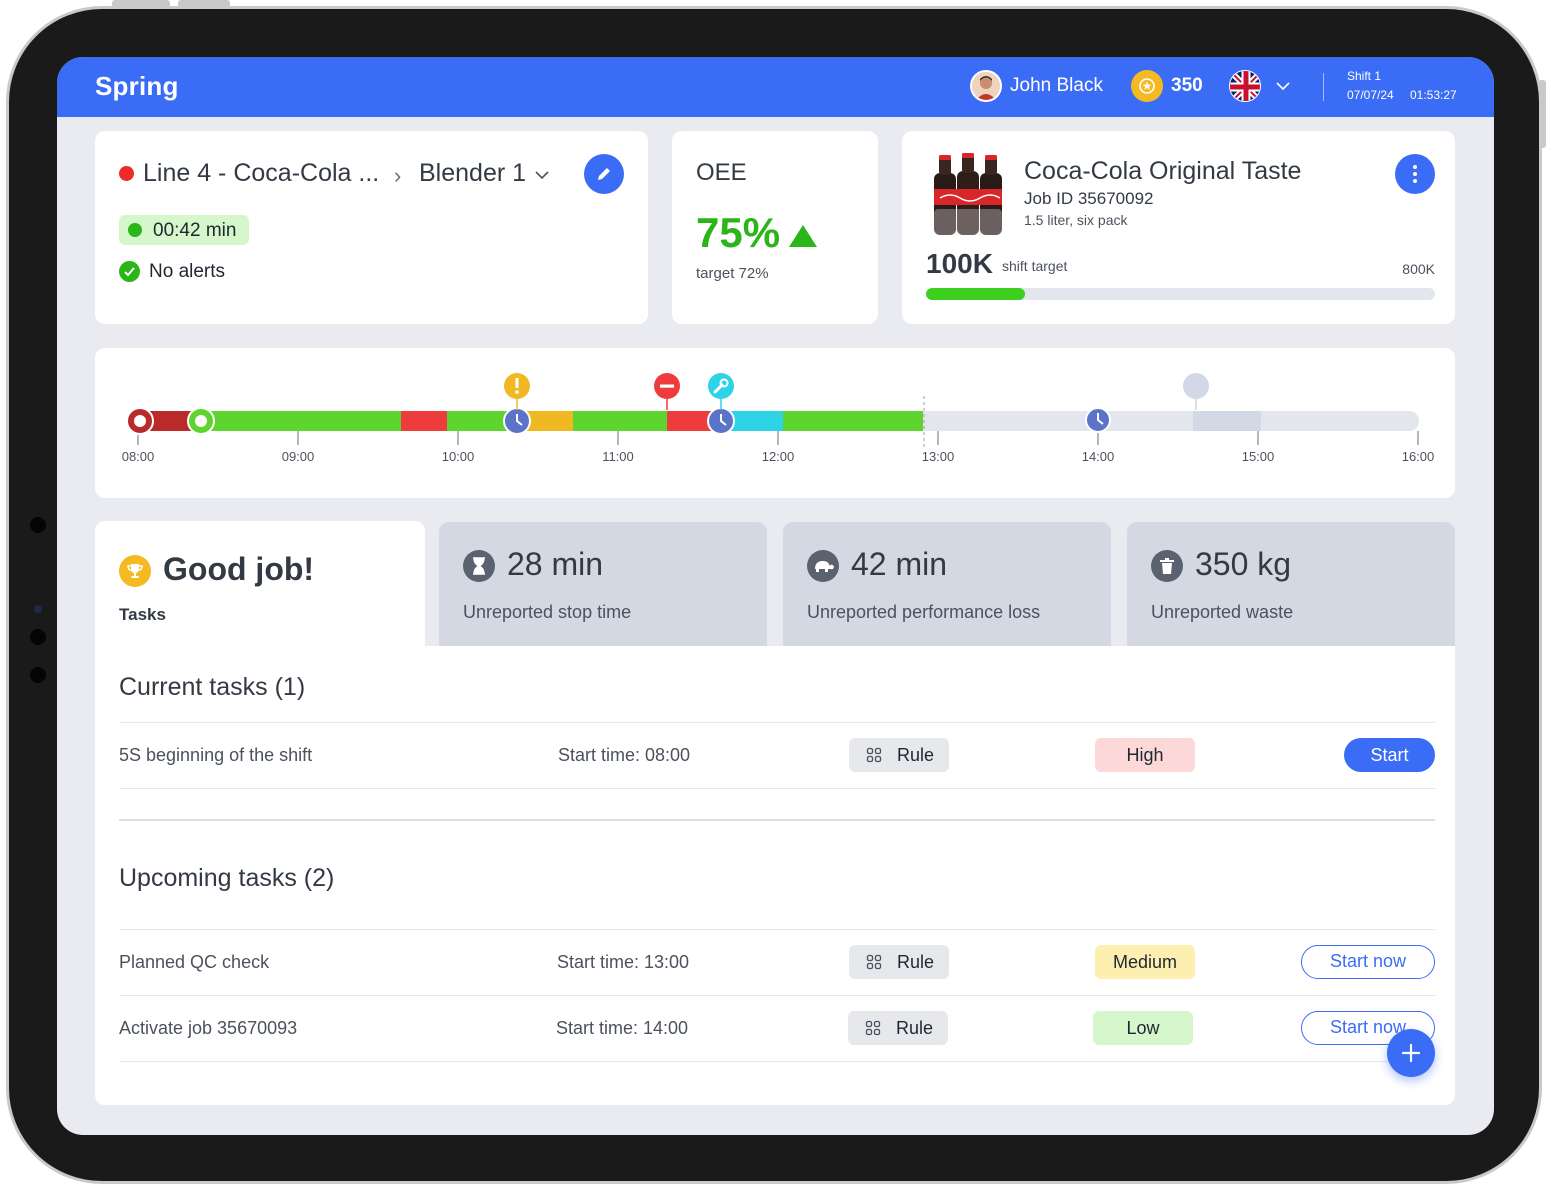  What do you see at coordinates (803, 236) in the screenshot?
I see `trend-up-icon` at bounding box center [803, 236].